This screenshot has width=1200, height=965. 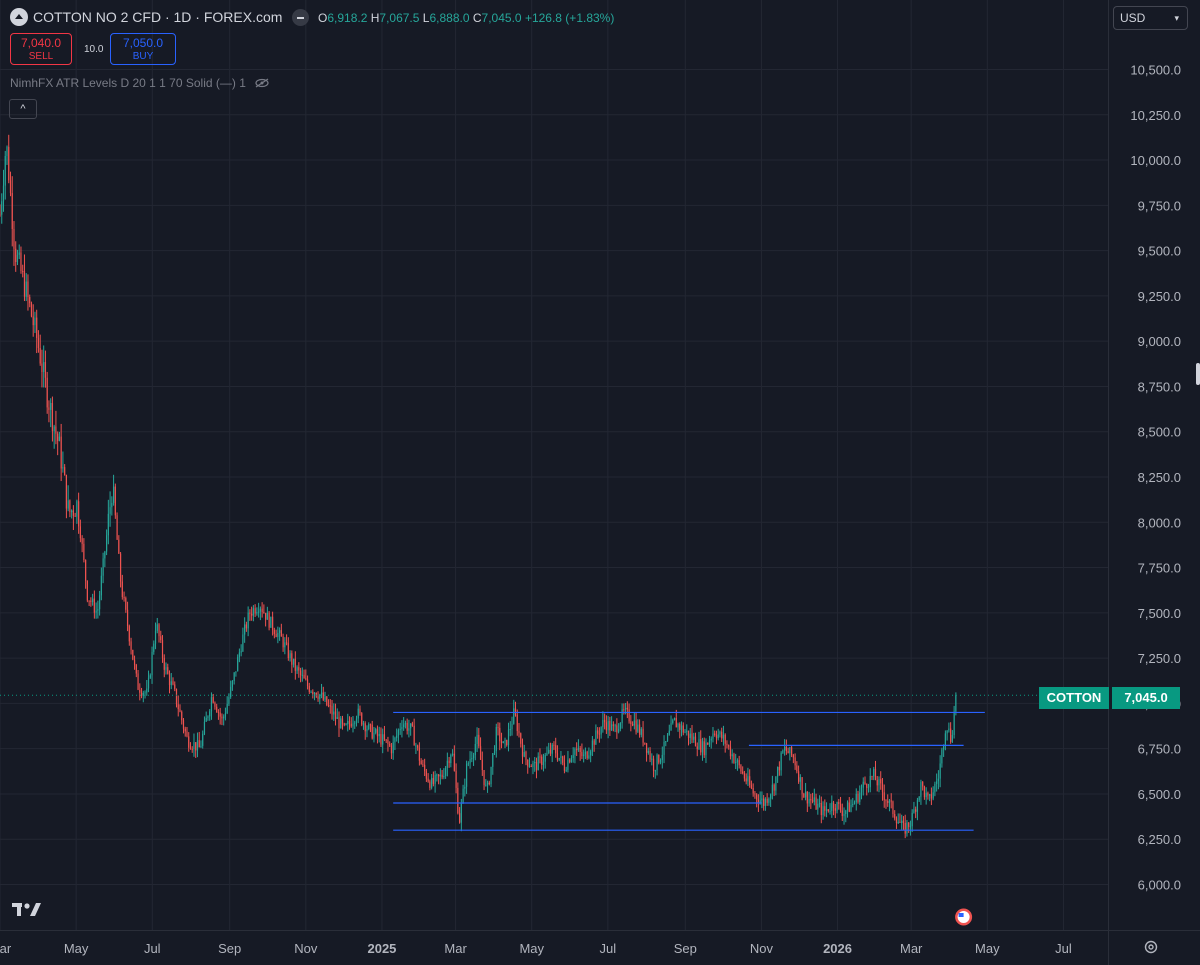 I want to click on symbol-logo-icon, so click(x=19, y=17).